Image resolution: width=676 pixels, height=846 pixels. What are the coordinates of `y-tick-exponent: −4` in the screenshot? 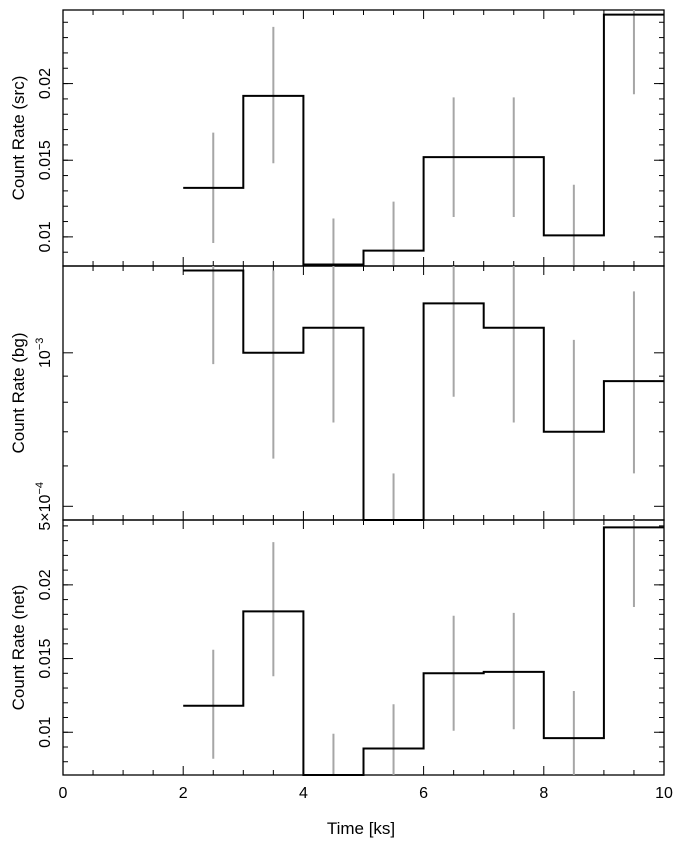 It's located at (40, 488).